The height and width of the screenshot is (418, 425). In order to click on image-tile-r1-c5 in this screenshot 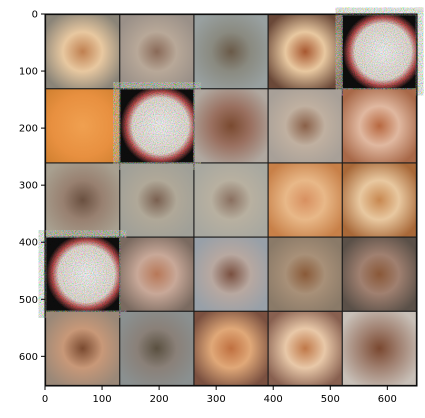, I will do `click(379, 51)`.